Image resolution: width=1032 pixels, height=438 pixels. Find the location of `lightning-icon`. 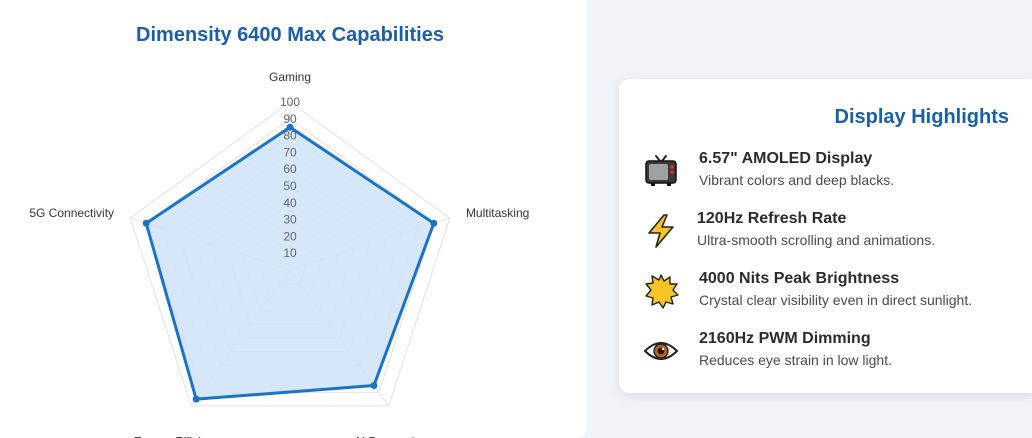

lightning-icon is located at coordinates (661, 231).